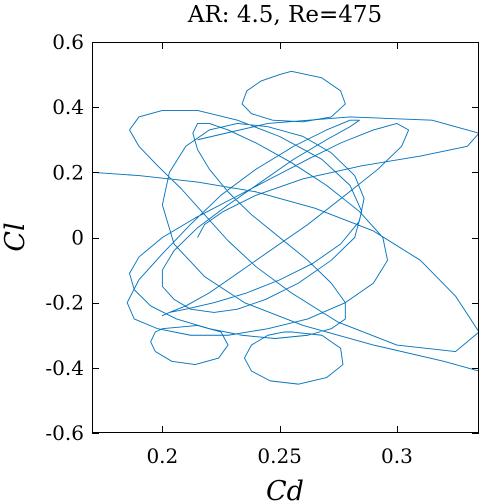  I want to click on chart-title: AR: 4.5, Re=475, so click(284, 15).